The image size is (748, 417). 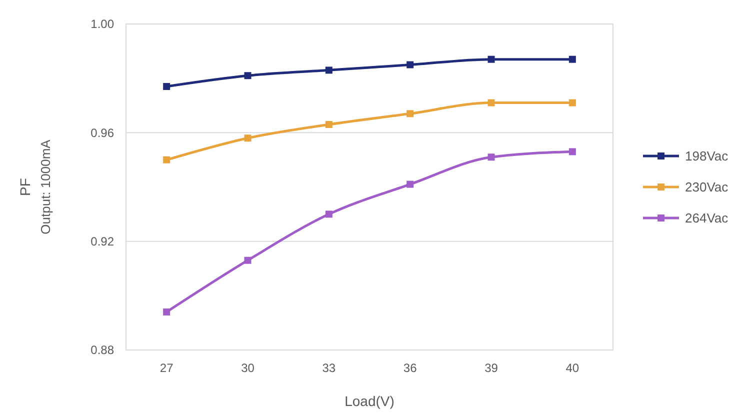 I want to click on legend-label: 264Vac, so click(x=707, y=218).